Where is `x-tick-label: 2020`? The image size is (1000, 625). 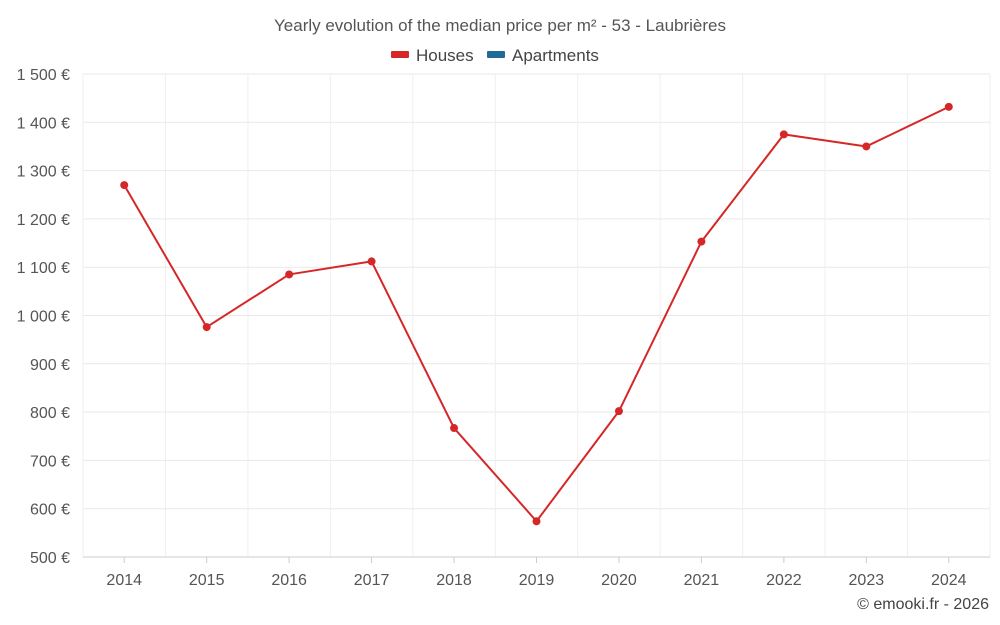
x-tick-label: 2020 is located at coordinates (619, 580).